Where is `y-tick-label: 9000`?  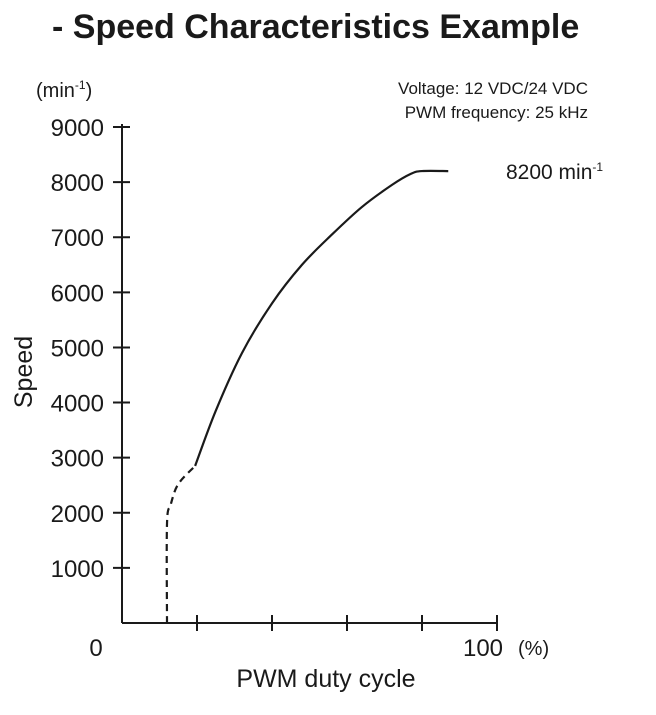 y-tick-label: 9000 is located at coordinates (77, 128).